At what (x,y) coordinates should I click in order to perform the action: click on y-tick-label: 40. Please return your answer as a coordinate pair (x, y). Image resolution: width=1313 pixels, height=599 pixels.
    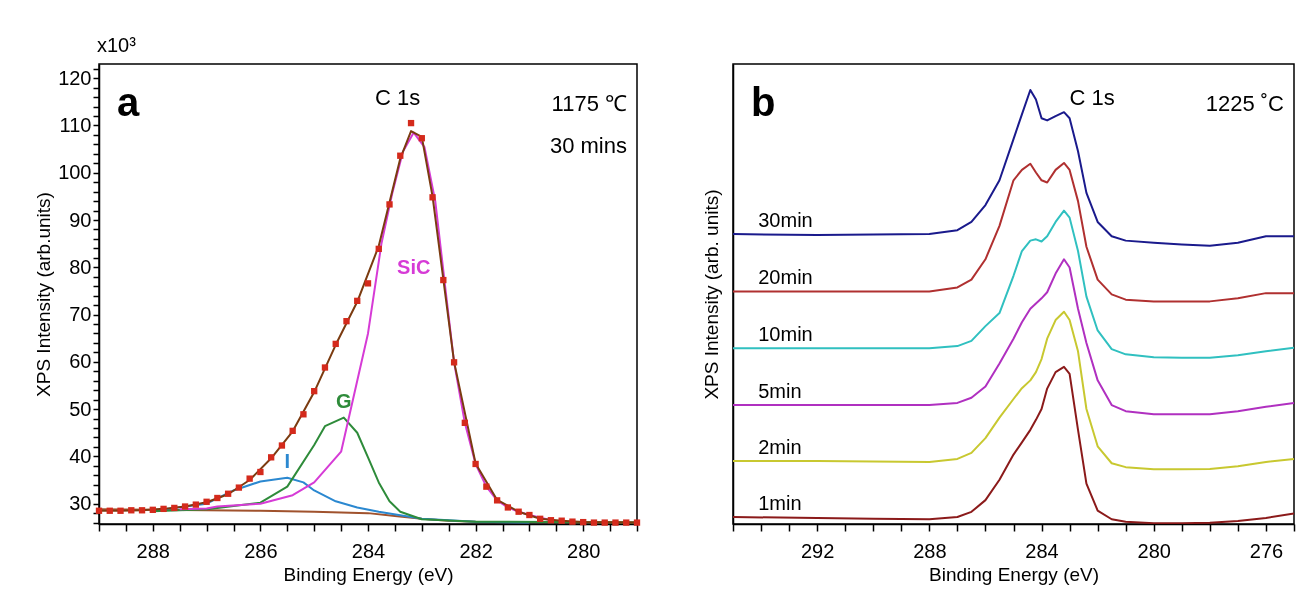
    Looking at the image, I should click on (80, 455).